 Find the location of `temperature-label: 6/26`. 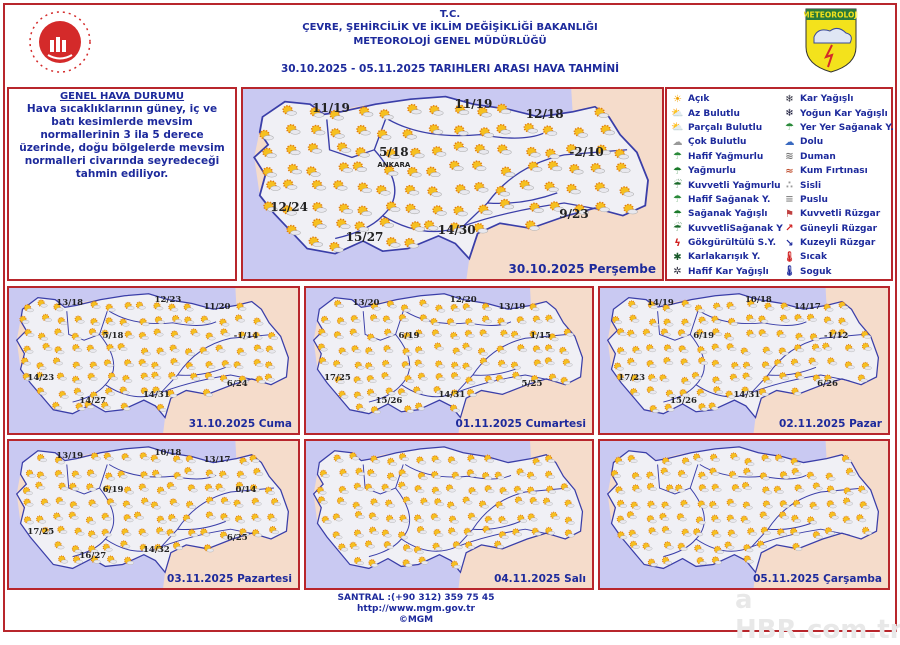

temperature-label: 6/26 is located at coordinates (827, 383).